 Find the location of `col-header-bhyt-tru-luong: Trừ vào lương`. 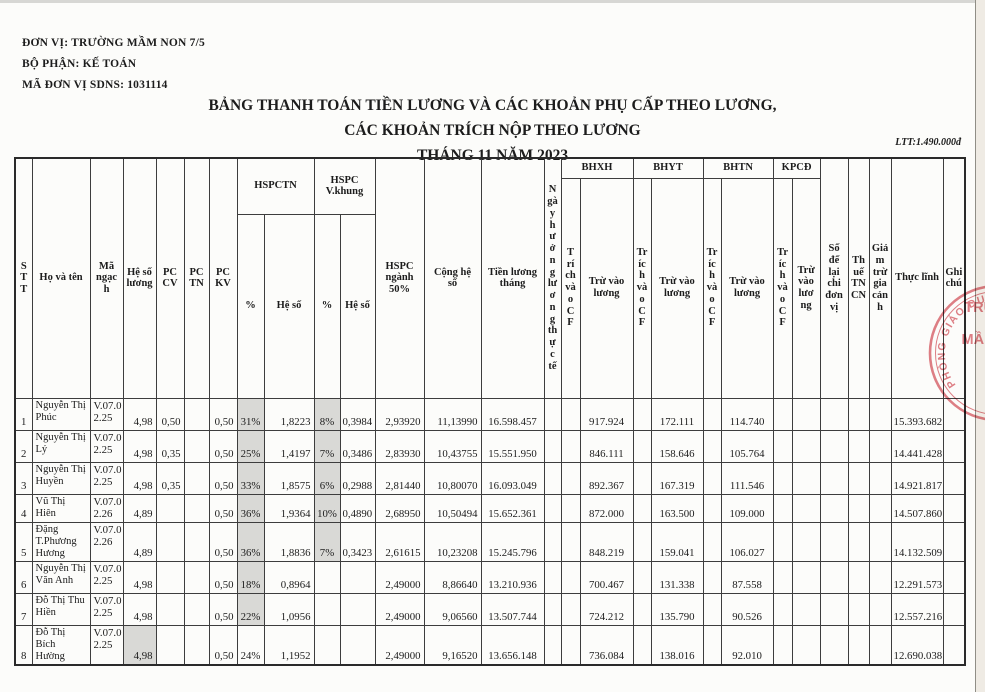

col-header-bhyt-tru-luong: Trừ vào lương is located at coordinates (677, 288).